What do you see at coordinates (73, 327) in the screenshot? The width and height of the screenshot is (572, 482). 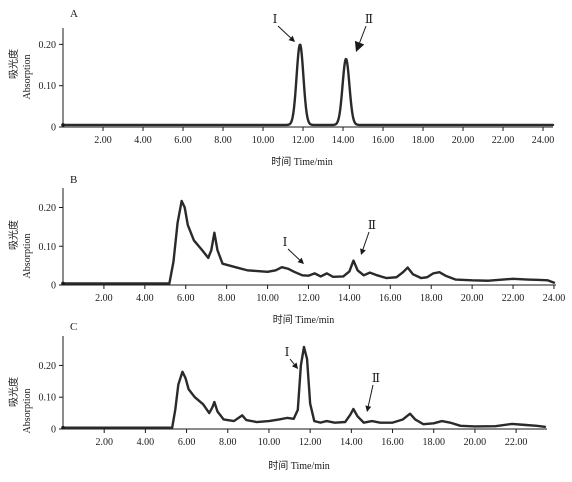 I see `panel-letter: C` at bounding box center [73, 327].